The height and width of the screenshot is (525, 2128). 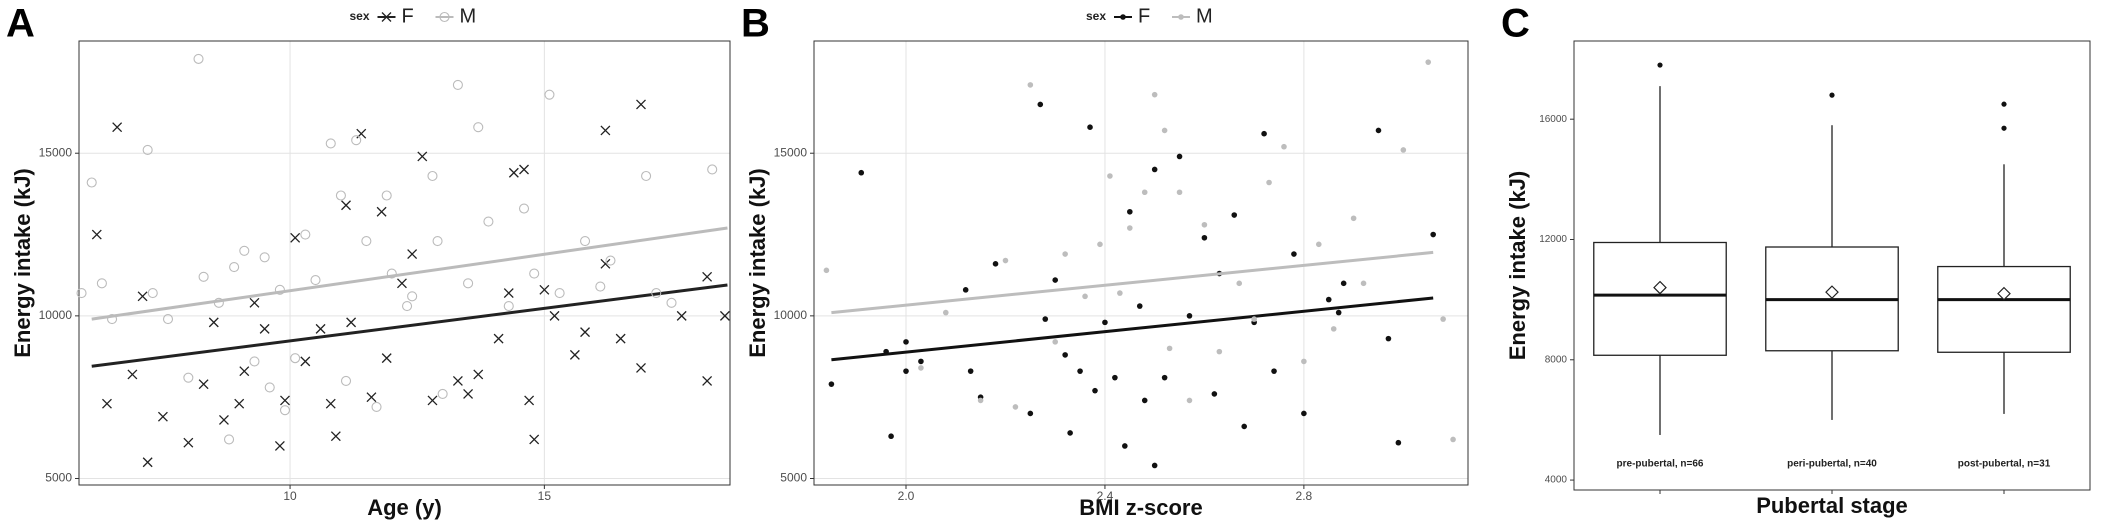 What do you see at coordinates (1832, 292) in the screenshot?
I see `mean-marker` at bounding box center [1832, 292].